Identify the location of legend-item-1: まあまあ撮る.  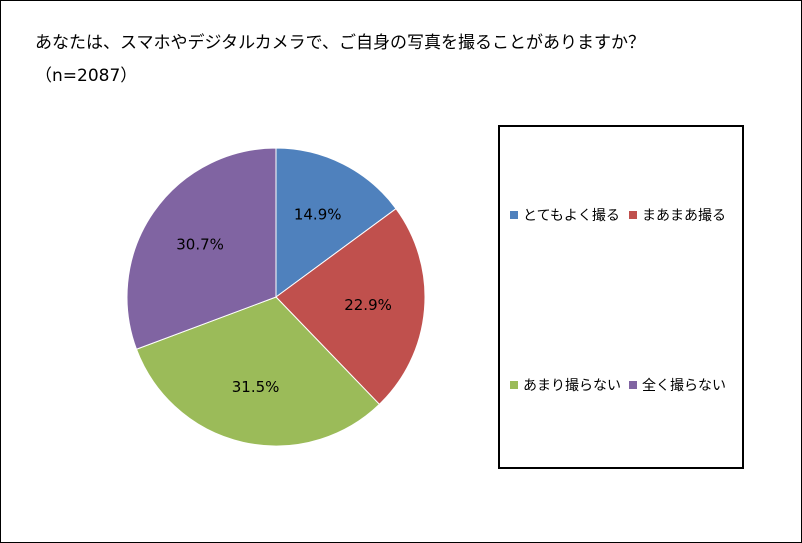
(677, 215).